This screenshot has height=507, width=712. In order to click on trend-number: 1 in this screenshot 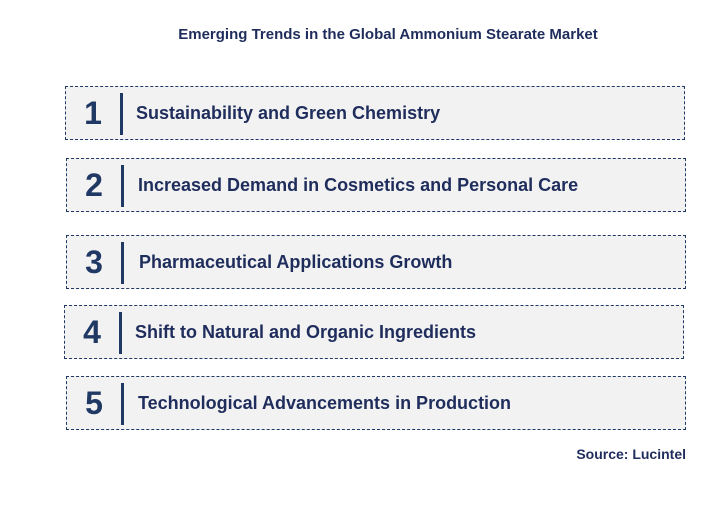, I will do `click(93, 113)`.